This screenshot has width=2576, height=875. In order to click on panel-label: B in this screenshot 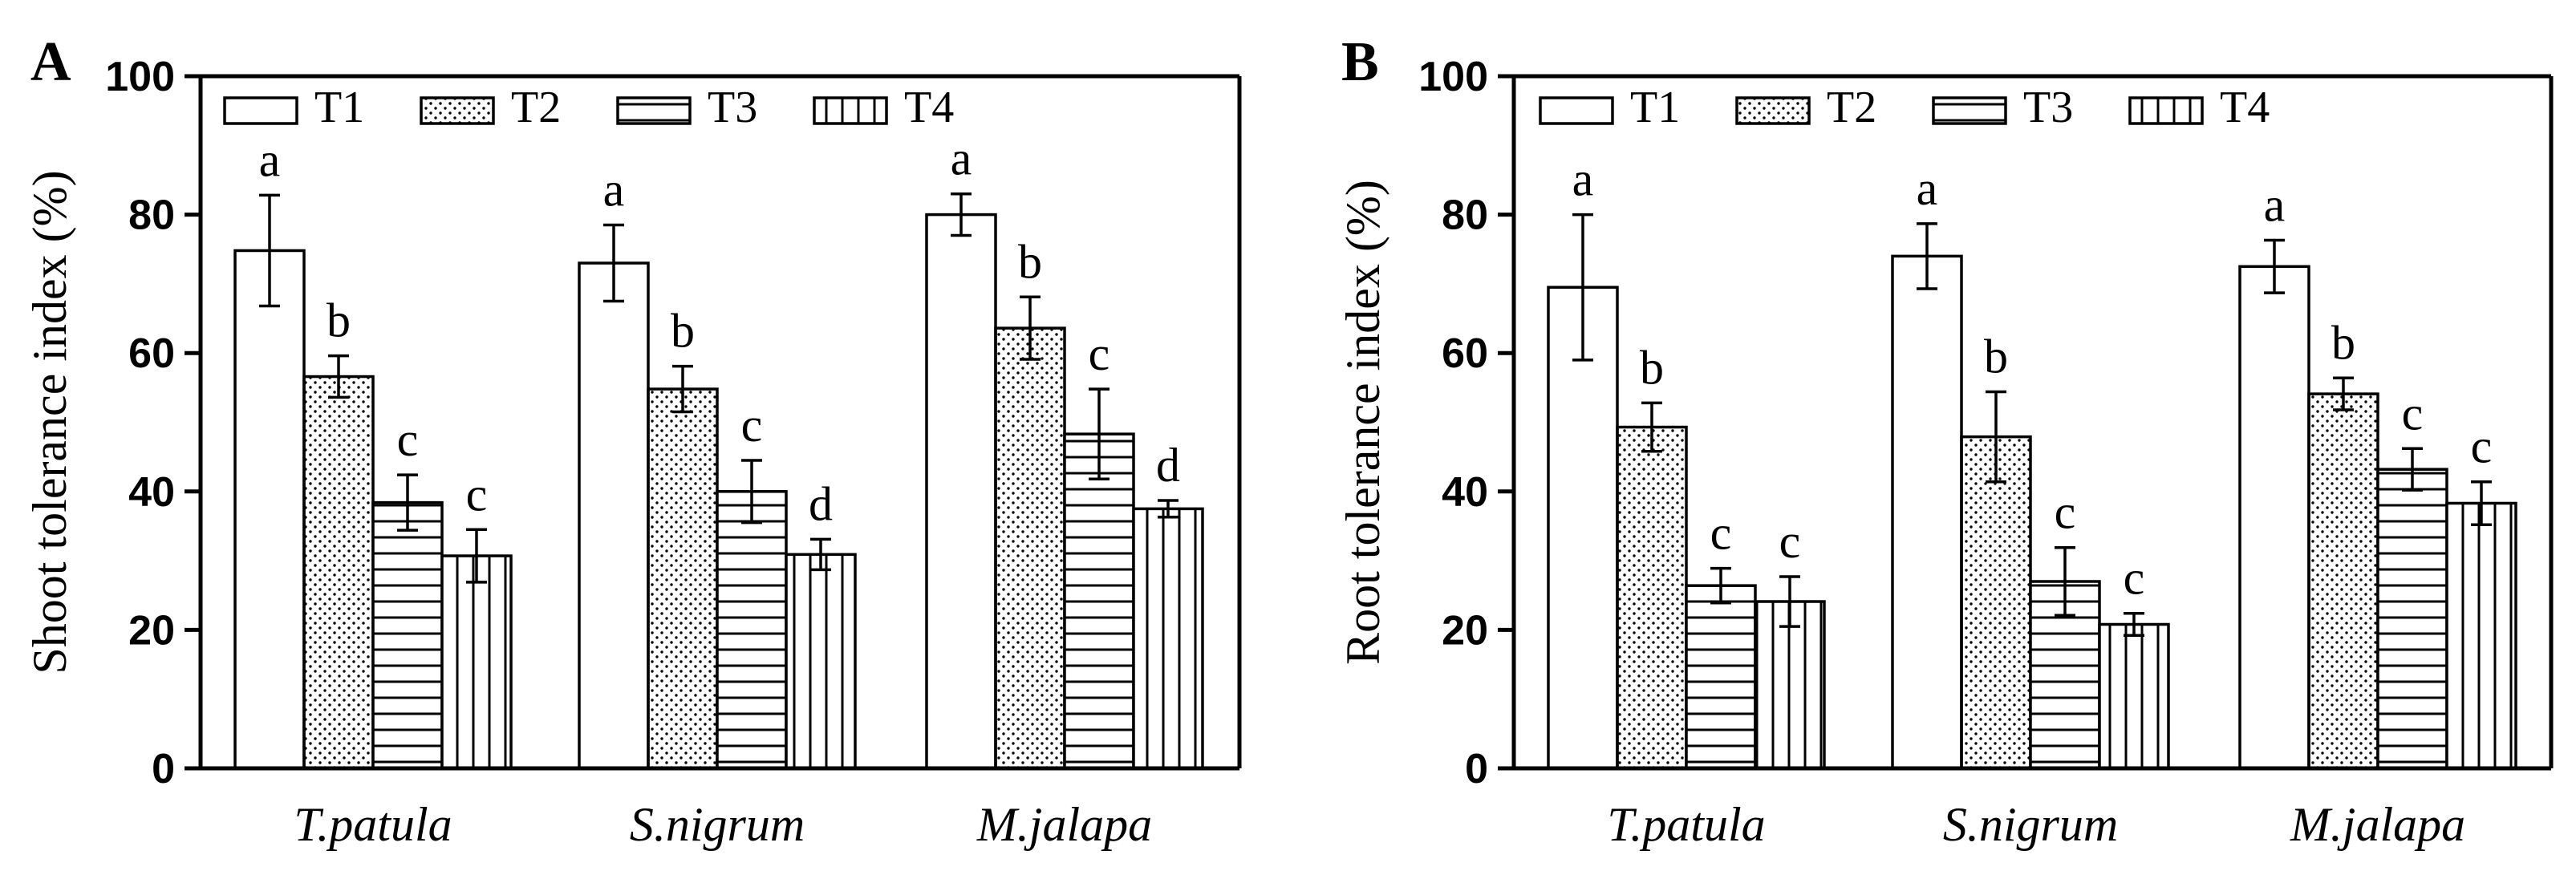, I will do `click(1360, 62)`.